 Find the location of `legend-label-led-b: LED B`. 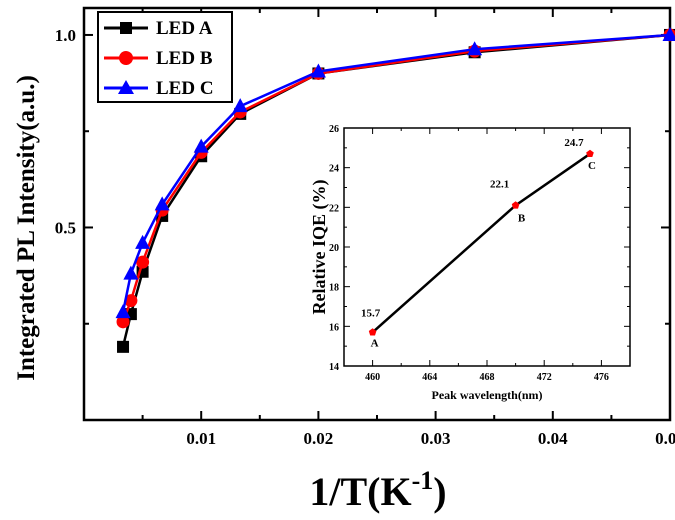

legend-label-led-b: LED B is located at coordinates (184, 58).